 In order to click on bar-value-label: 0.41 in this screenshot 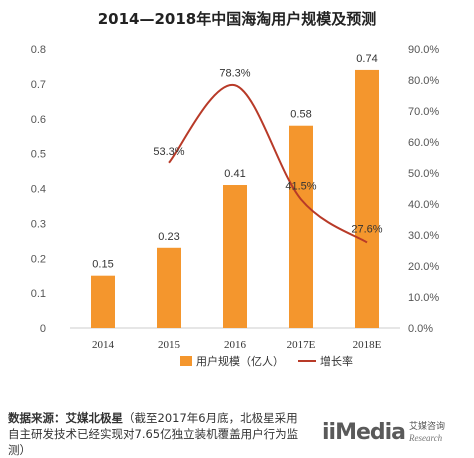, I will do `click(234, 174)`.